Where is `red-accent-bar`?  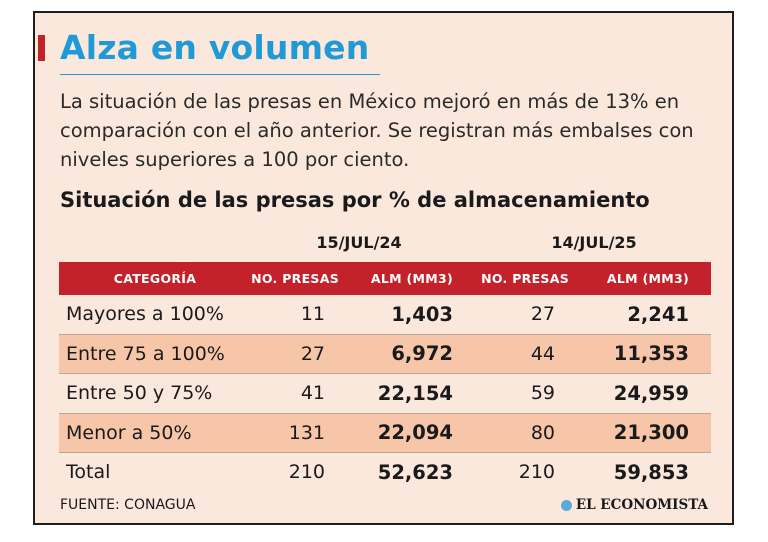 red-accent-bar is located at coordinates (41, 48).